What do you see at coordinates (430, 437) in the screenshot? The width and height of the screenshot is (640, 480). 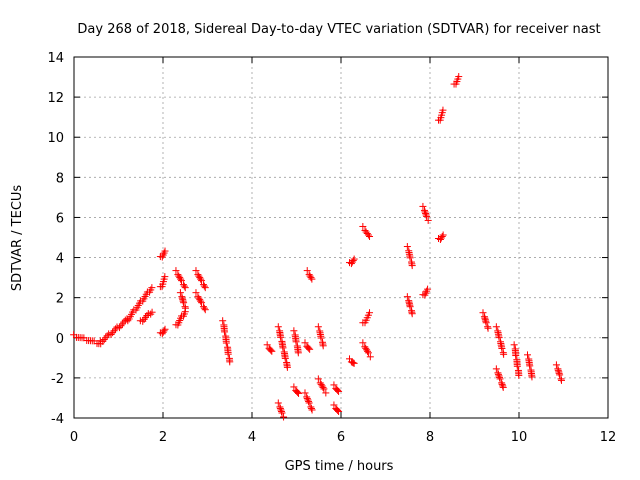 I see `x-tick-label: 8` at bounding box center [430, 437].